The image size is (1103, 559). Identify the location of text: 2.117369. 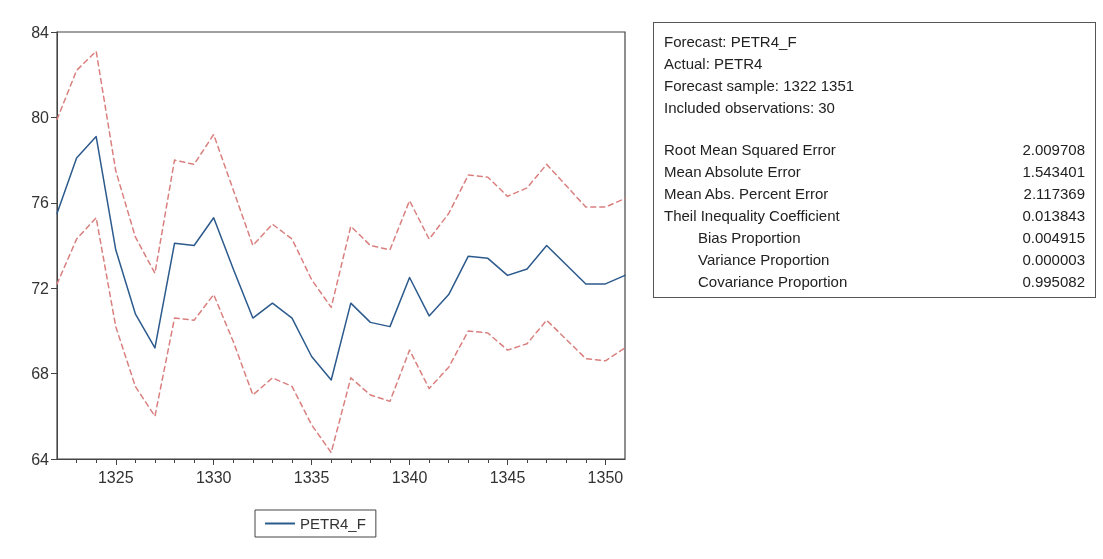
(1054, 193).